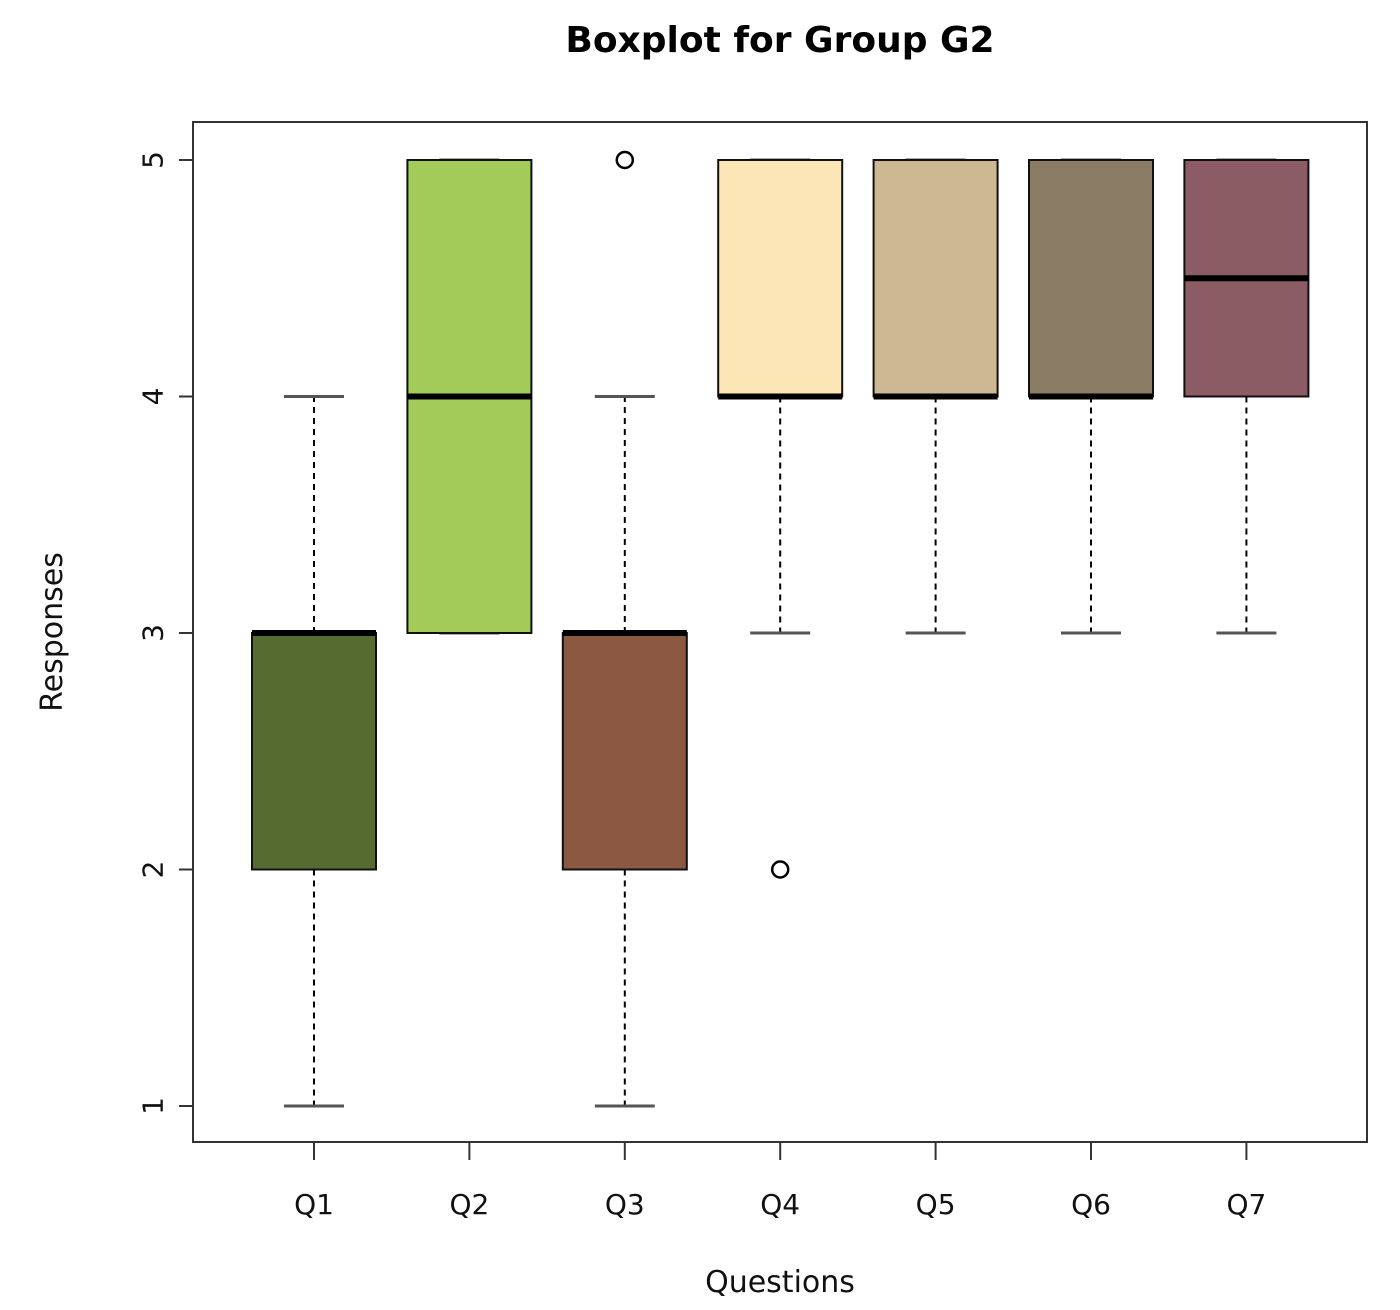 Image resolution: width=1400 pixels, height=1310 pixels. Describe the element at coordinates (153, 870) in the screenshot. I see `y-tick-label-2: 2` at that location.